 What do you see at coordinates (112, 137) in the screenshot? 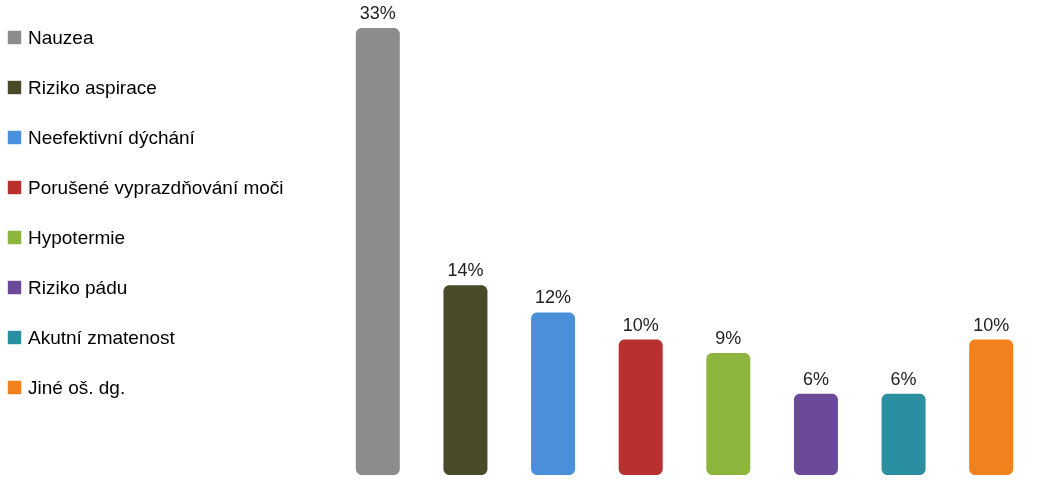
I see `legend-label: Neefektivní dýchání` at bounding box center [112, 137].